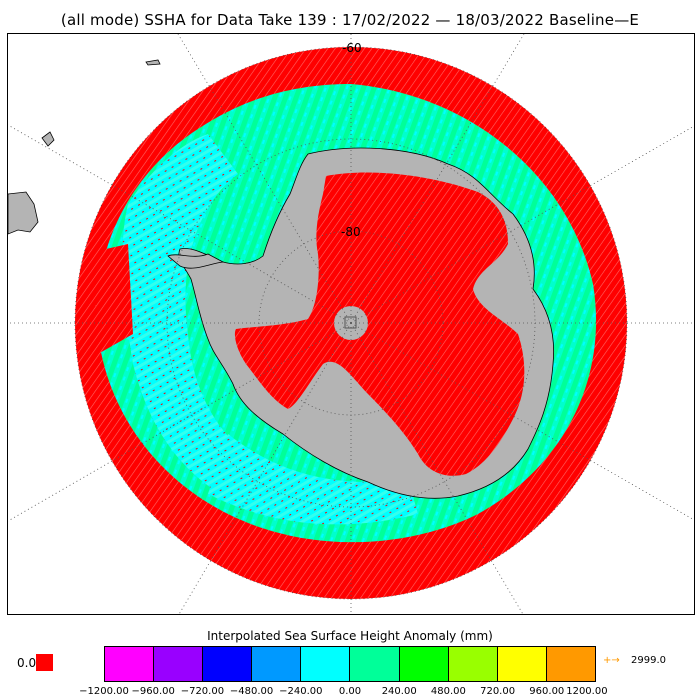 The height and width of the screenshot is (700, 700). I want to click on colorbar, so click(350, 664).